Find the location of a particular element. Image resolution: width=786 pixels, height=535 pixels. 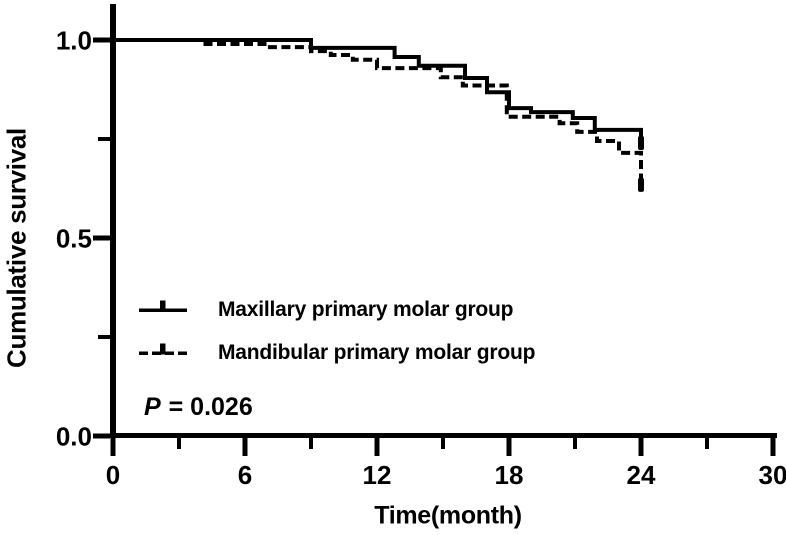

x-axis-title: Time(month) is located at coordinates (448, 515).